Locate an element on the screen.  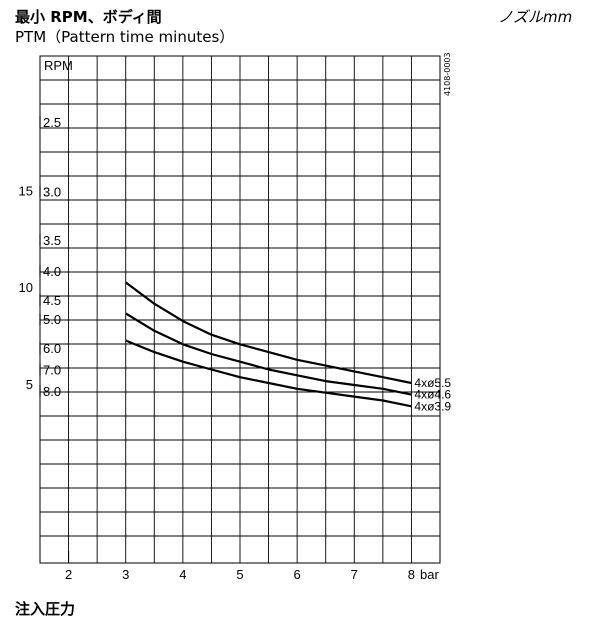
rpm-tick-label: 2.5 is located at coordinates (52, 122).